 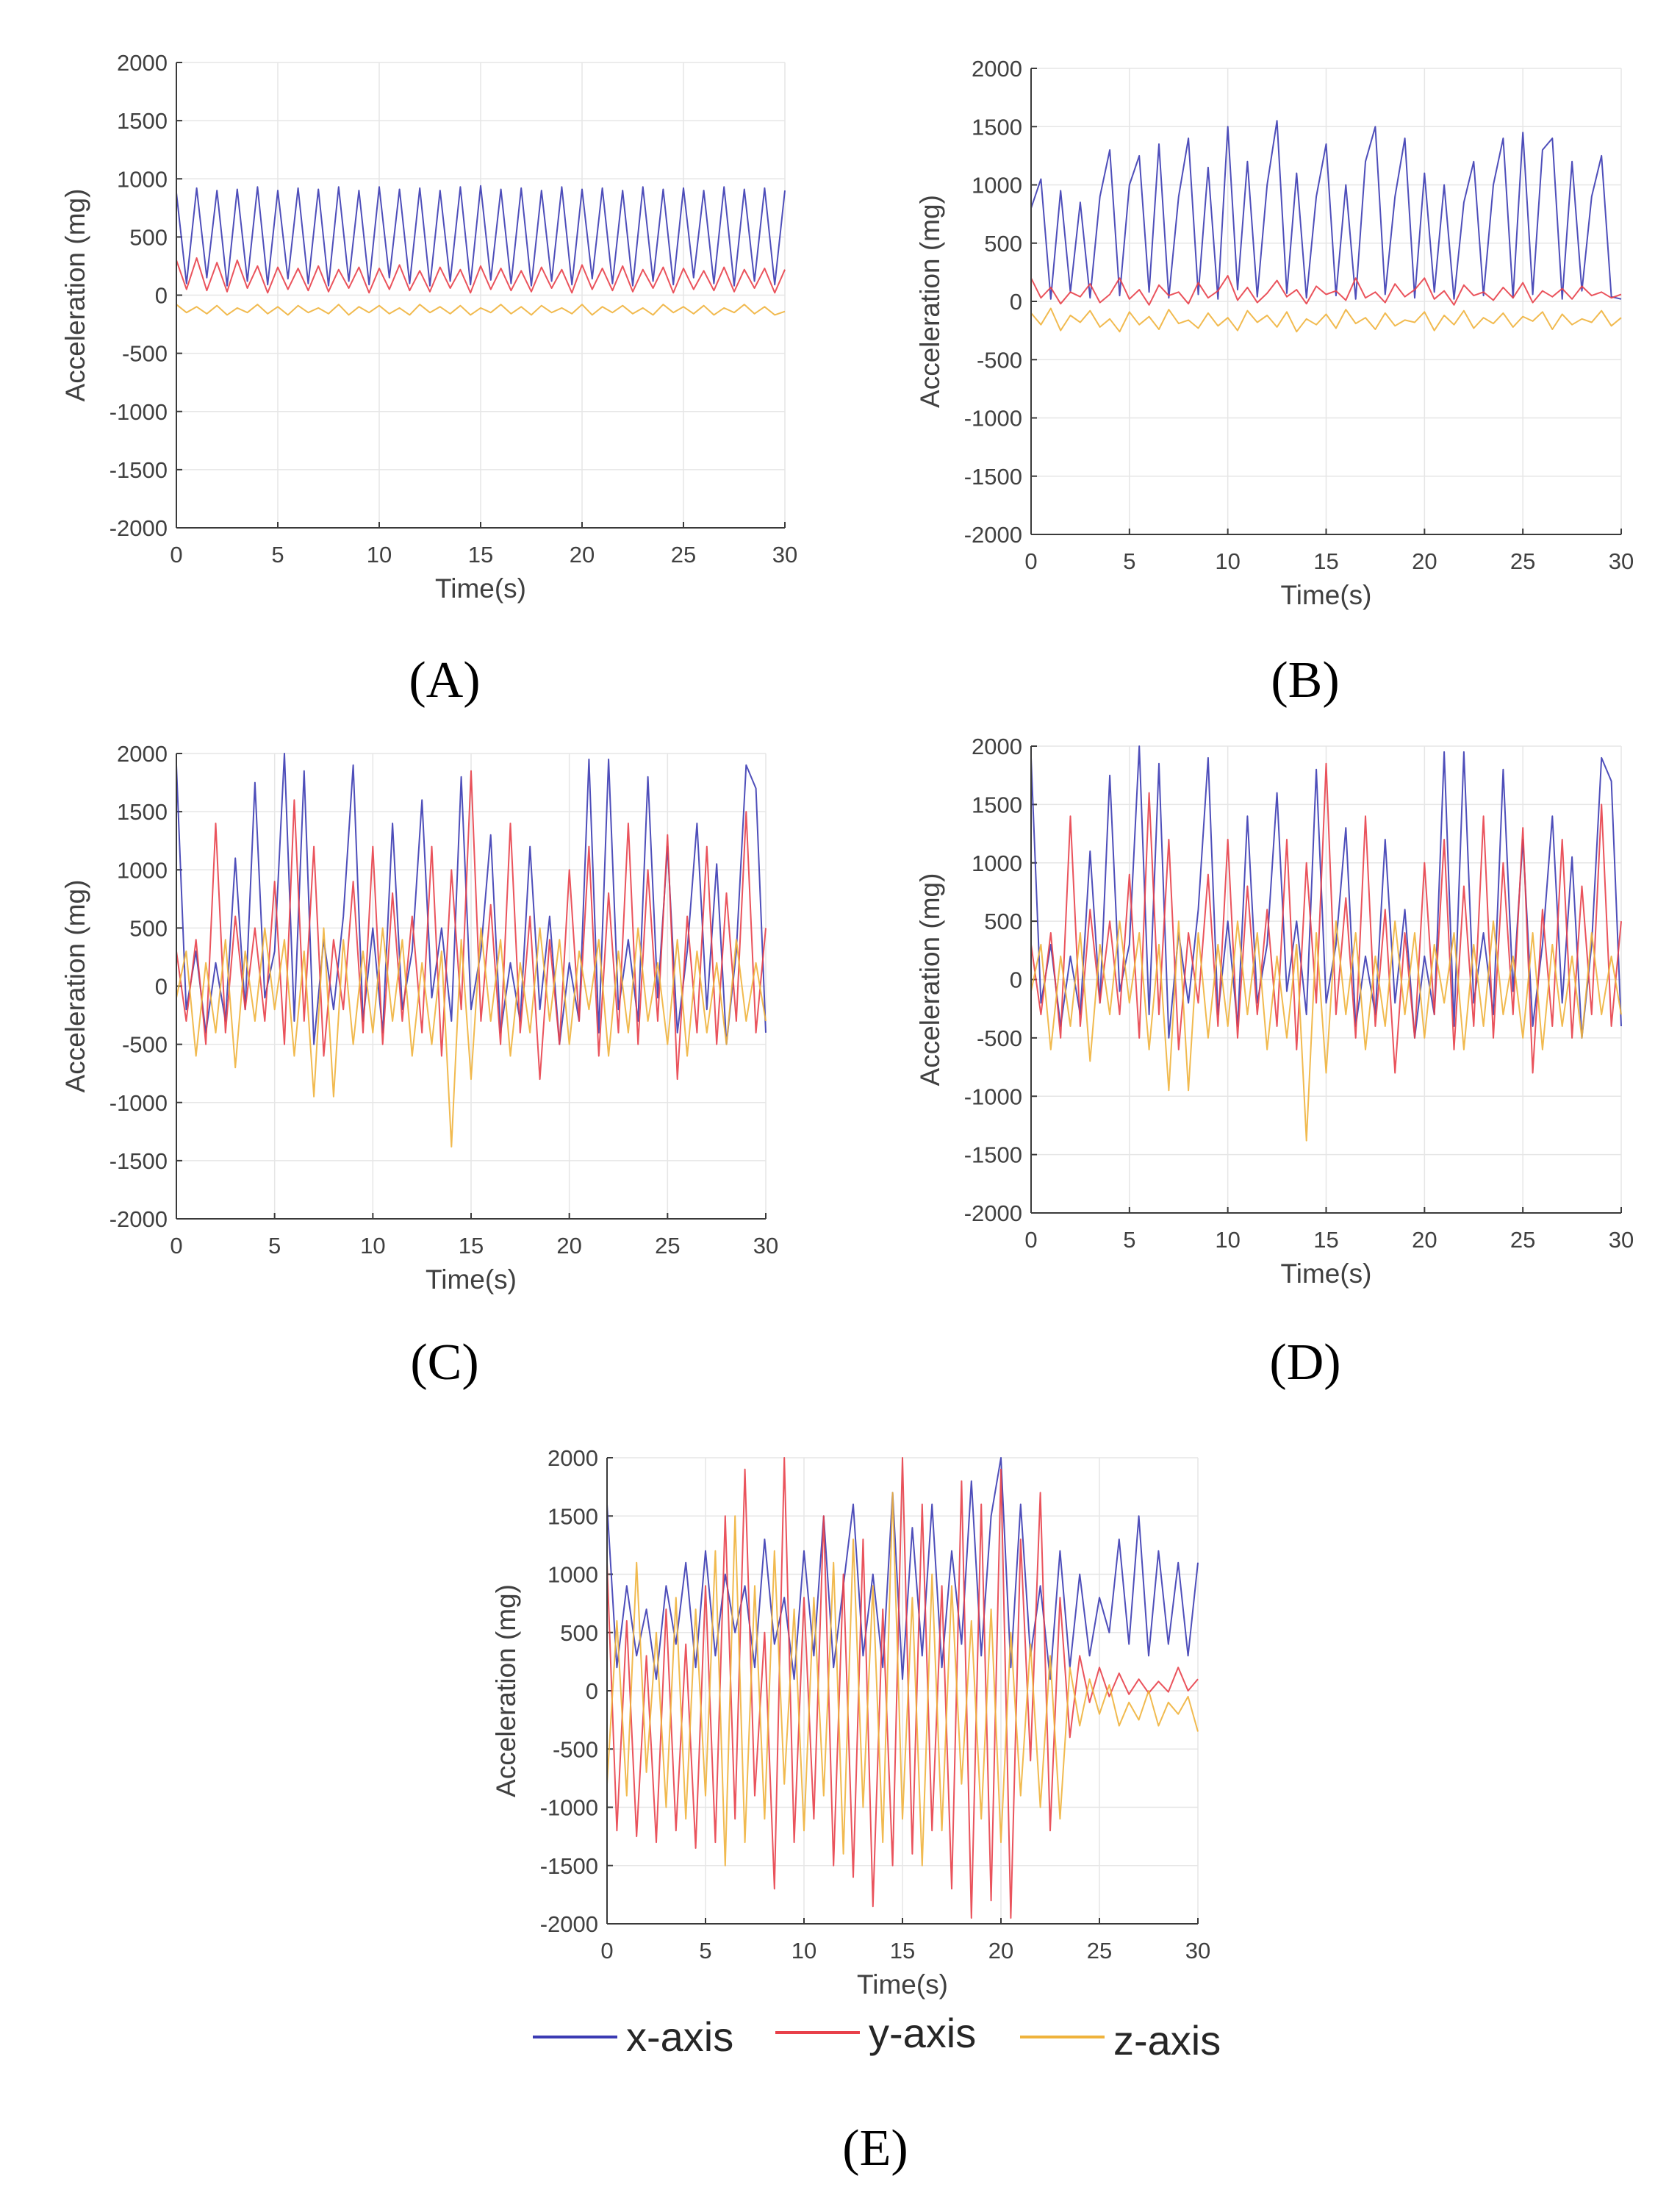 What do you see at coordinates (1304, 1362) in the screenshot?
I see `panel-label-d: (D)` at bounding box center [1304, 1362].